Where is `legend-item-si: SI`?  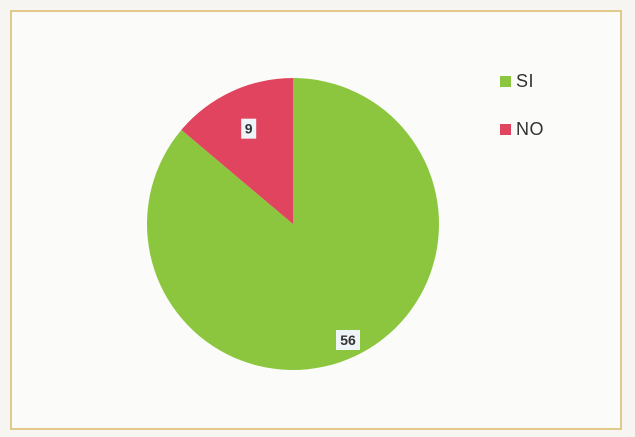 legend-item-si: SI is located at coordinates (522, 81).